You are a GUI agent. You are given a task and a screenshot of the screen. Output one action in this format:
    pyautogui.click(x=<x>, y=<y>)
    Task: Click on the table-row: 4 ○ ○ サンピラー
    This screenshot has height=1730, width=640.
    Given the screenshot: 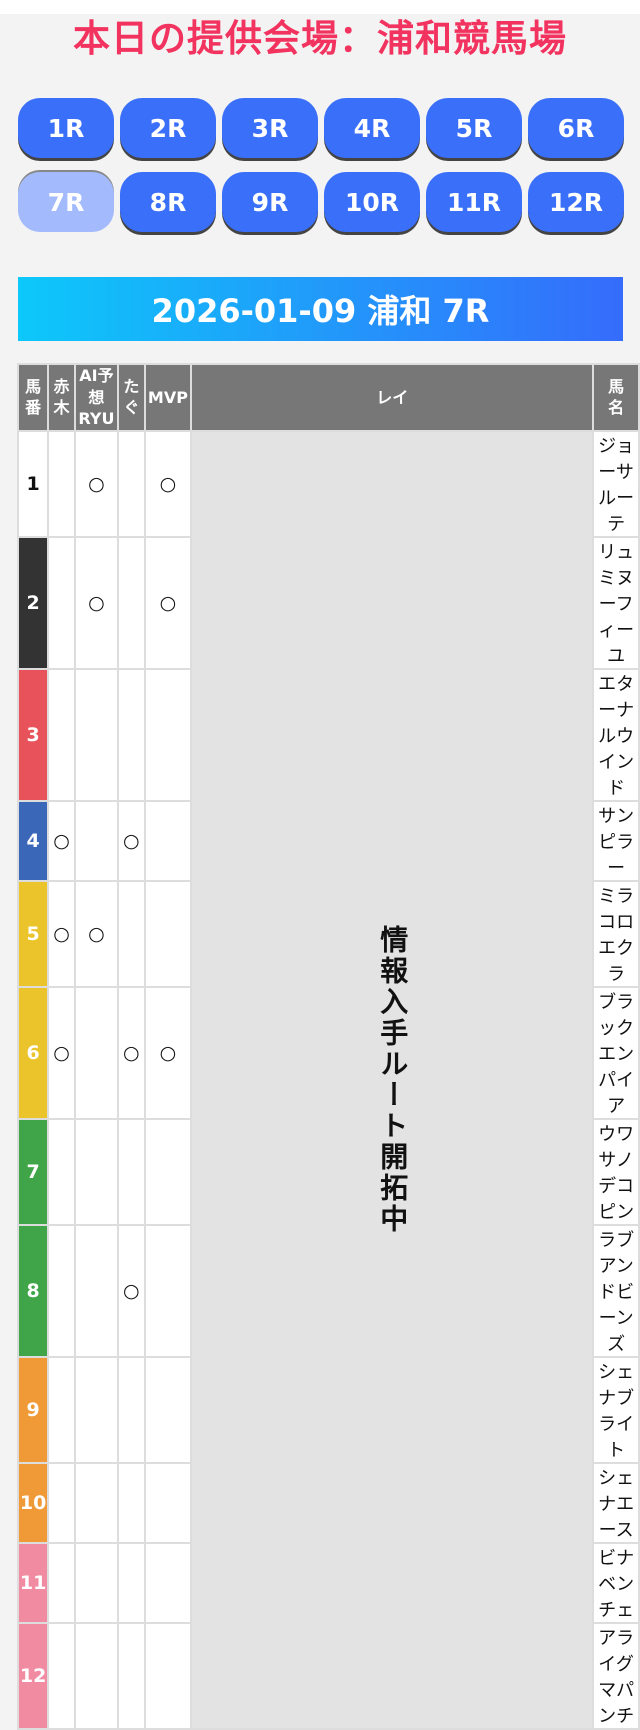 What is the action you would take?
    pyautogui.click(x=328, y=840)
    